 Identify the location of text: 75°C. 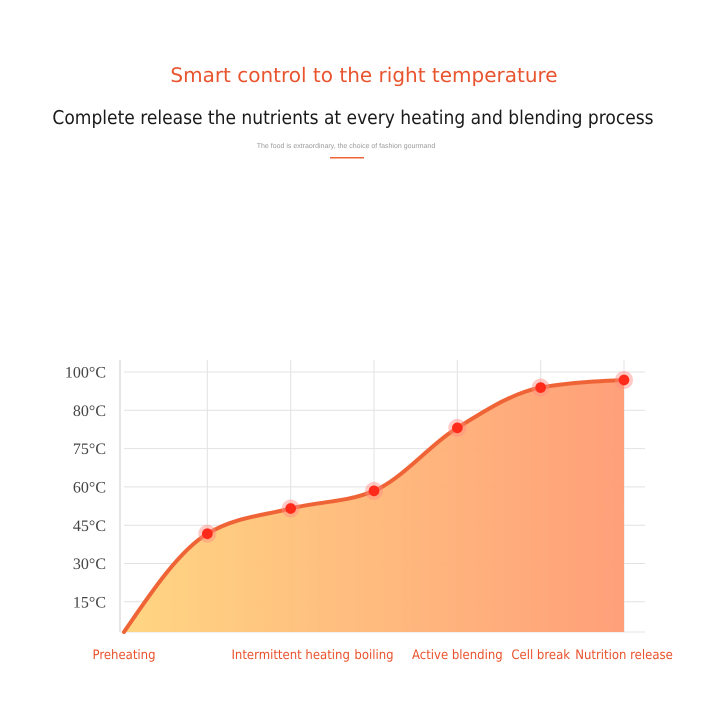
(89, 449).